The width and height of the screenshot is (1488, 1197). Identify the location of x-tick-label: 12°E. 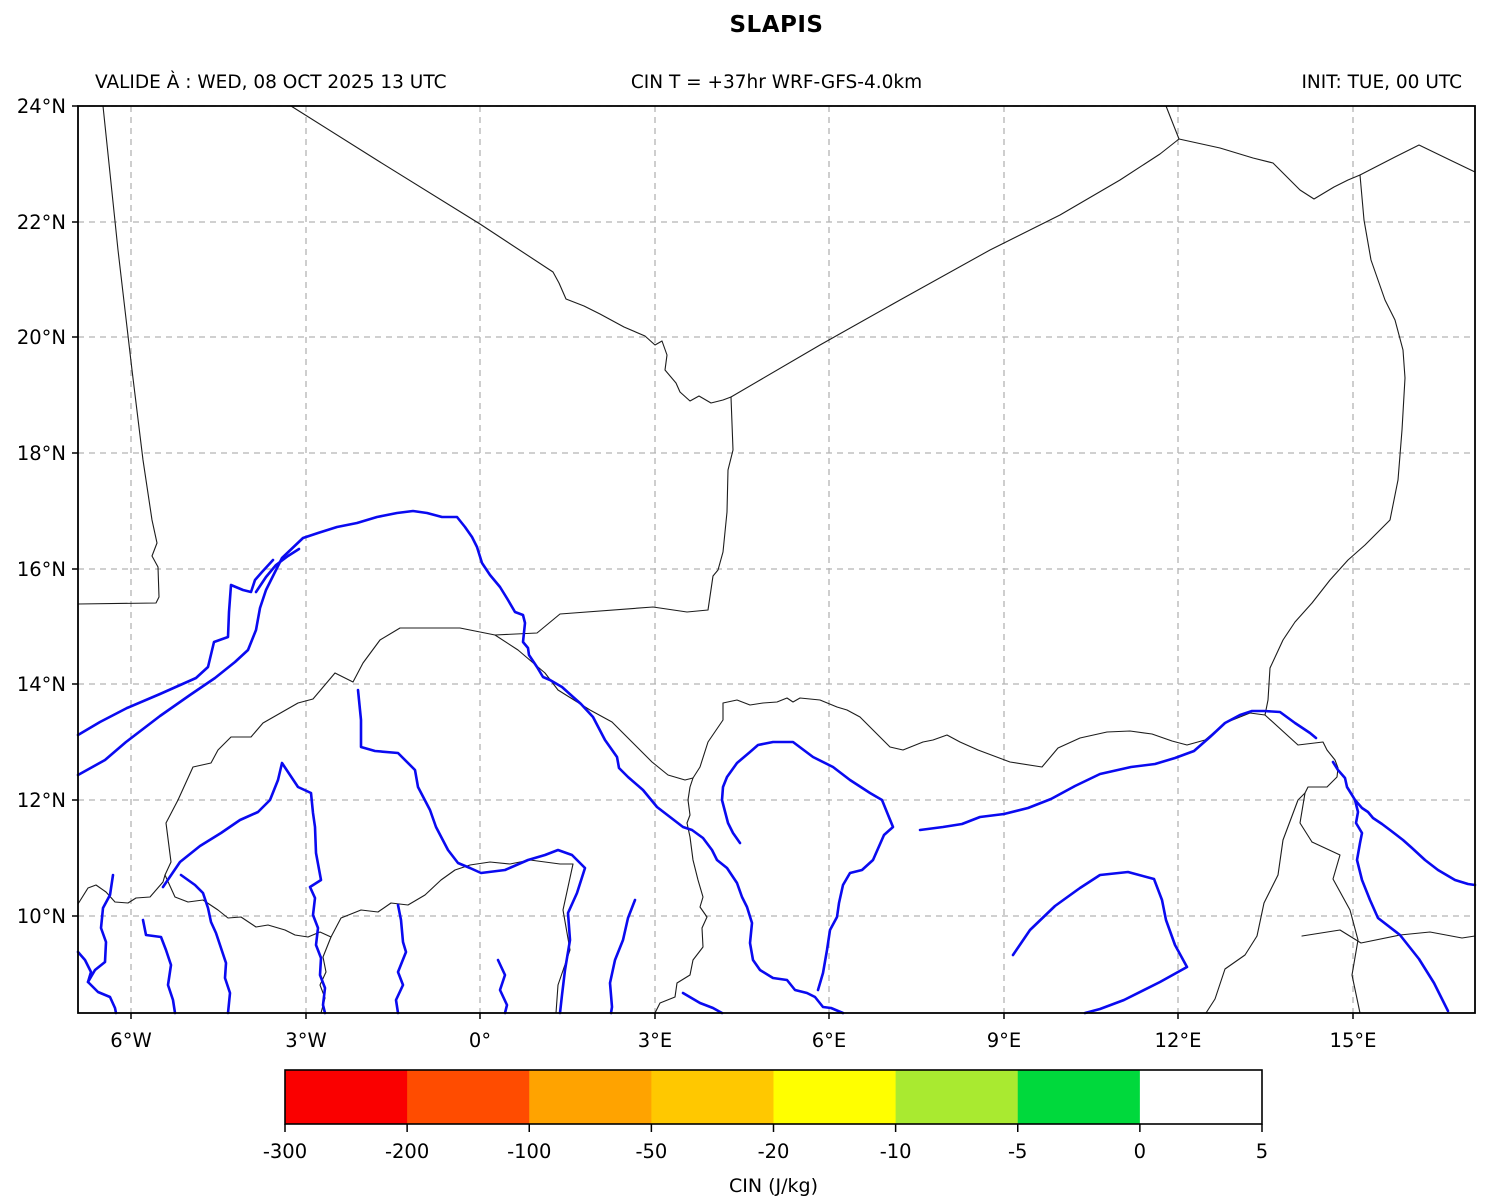
(1178, 1040).